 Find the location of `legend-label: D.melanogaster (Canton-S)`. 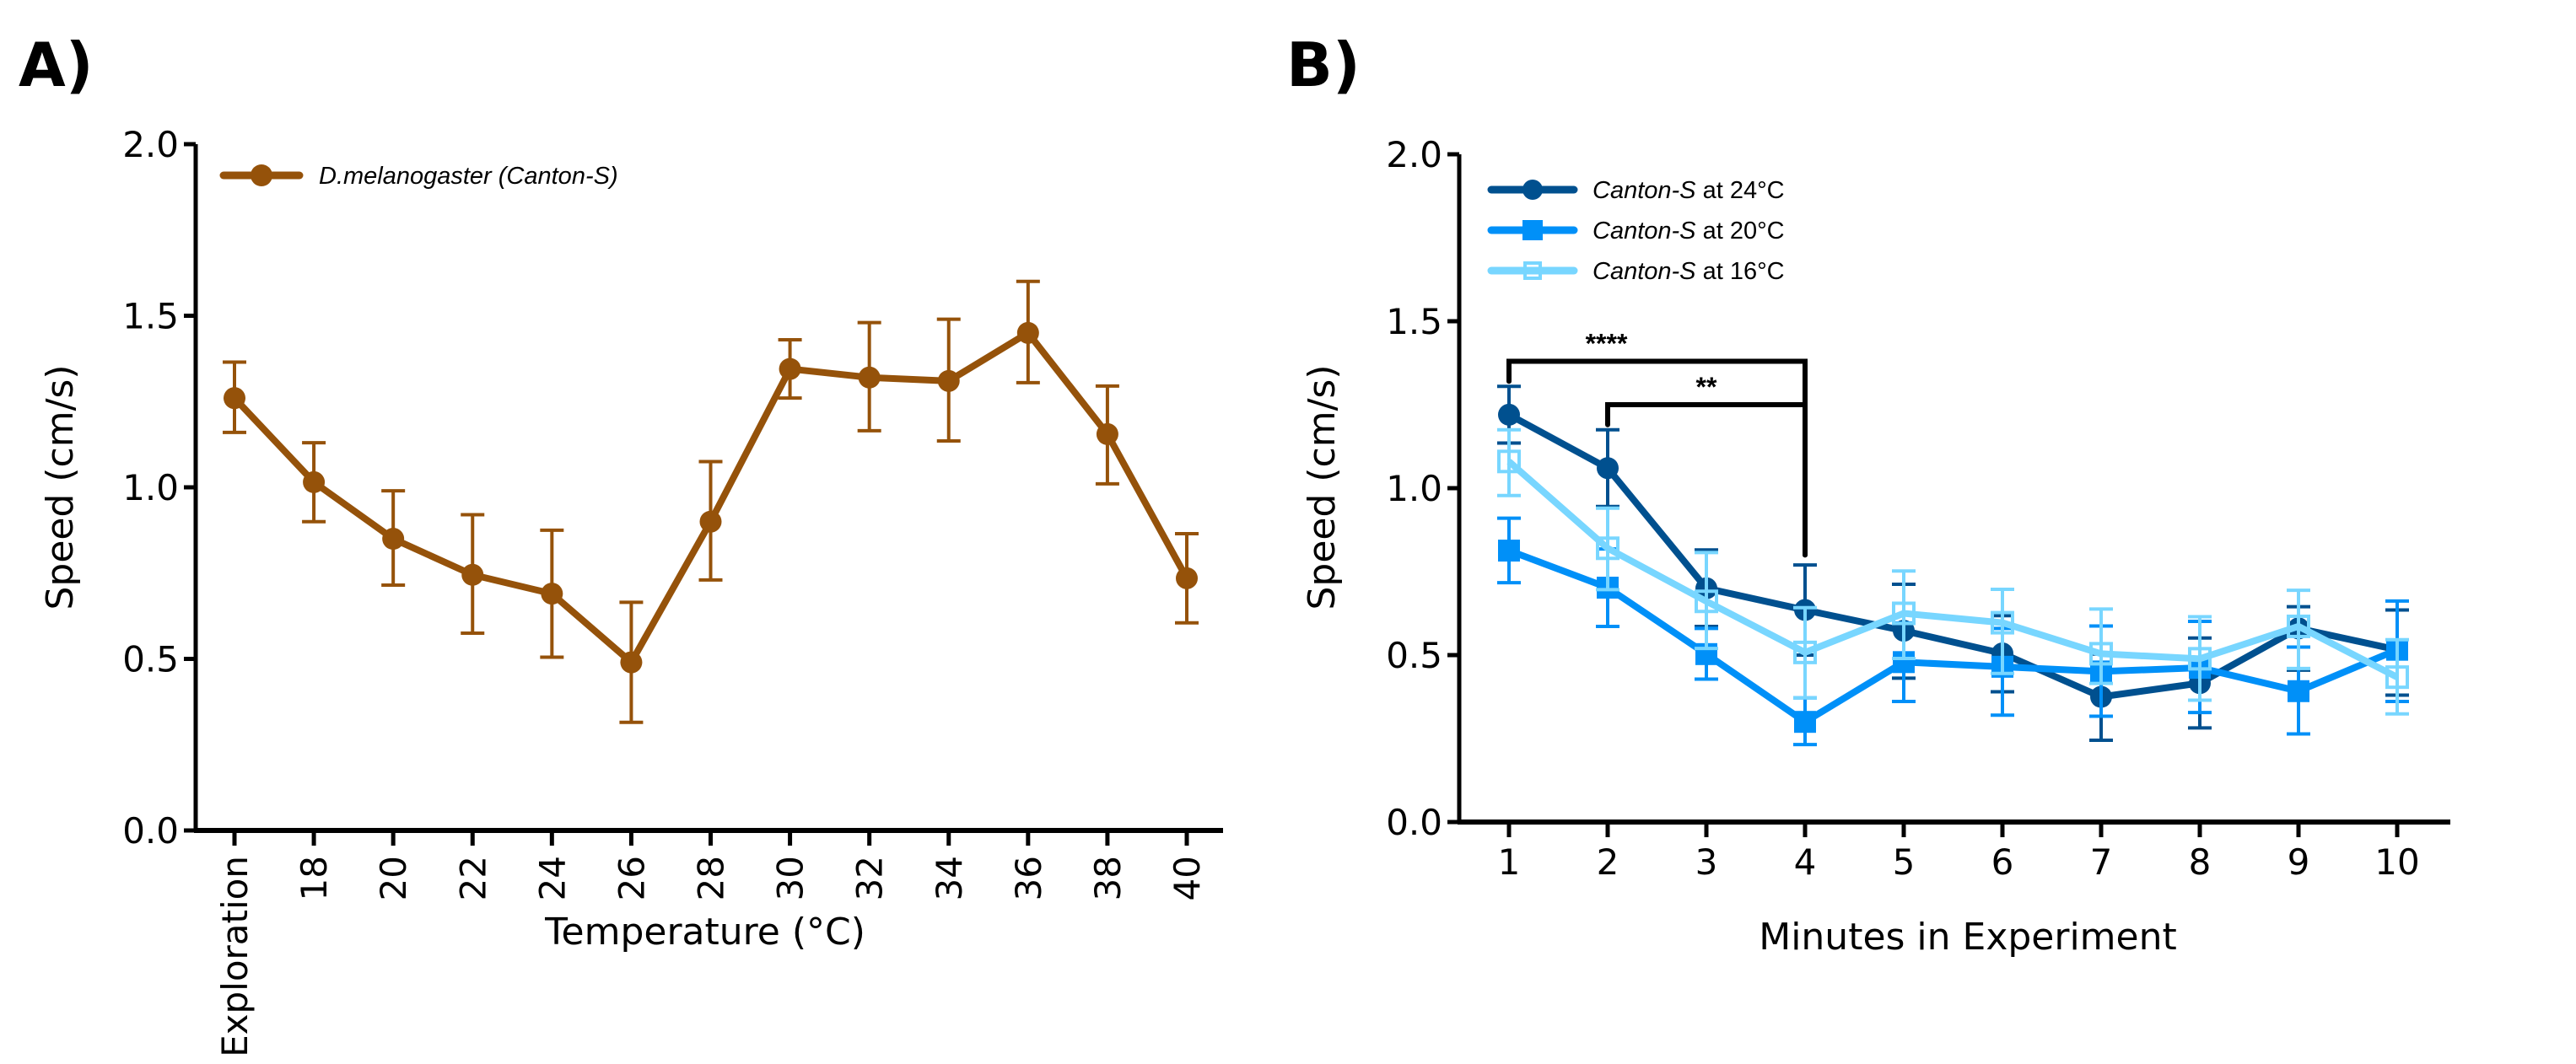

legend-label: D.melanogaster (Canton-S) is located at coordinates (468, 176).